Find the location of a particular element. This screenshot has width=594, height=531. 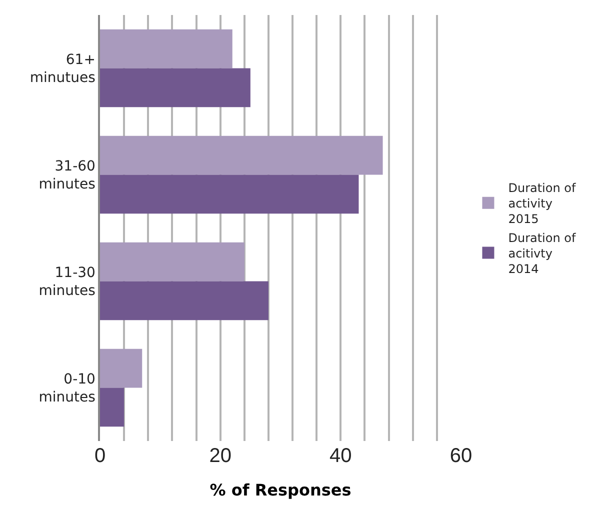

y-tick-label: 31-60 minutes is located at coordinates (67, 175).